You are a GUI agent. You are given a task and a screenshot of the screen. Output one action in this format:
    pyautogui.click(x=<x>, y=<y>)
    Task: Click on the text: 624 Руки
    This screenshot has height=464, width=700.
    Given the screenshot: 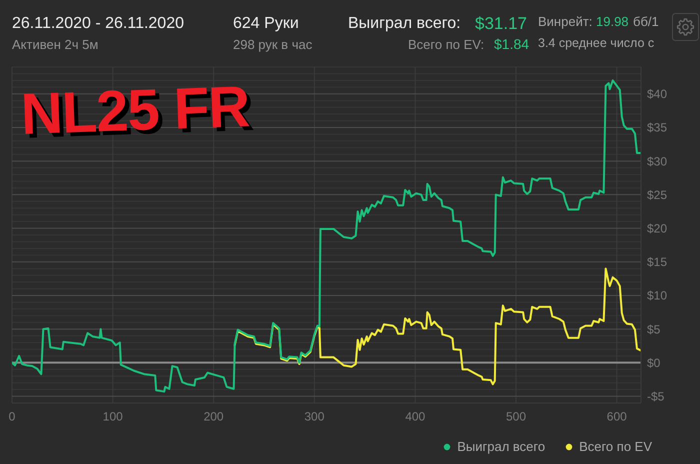 What is the action you would take?
    pyautogui.click(x=266, y=23)
    